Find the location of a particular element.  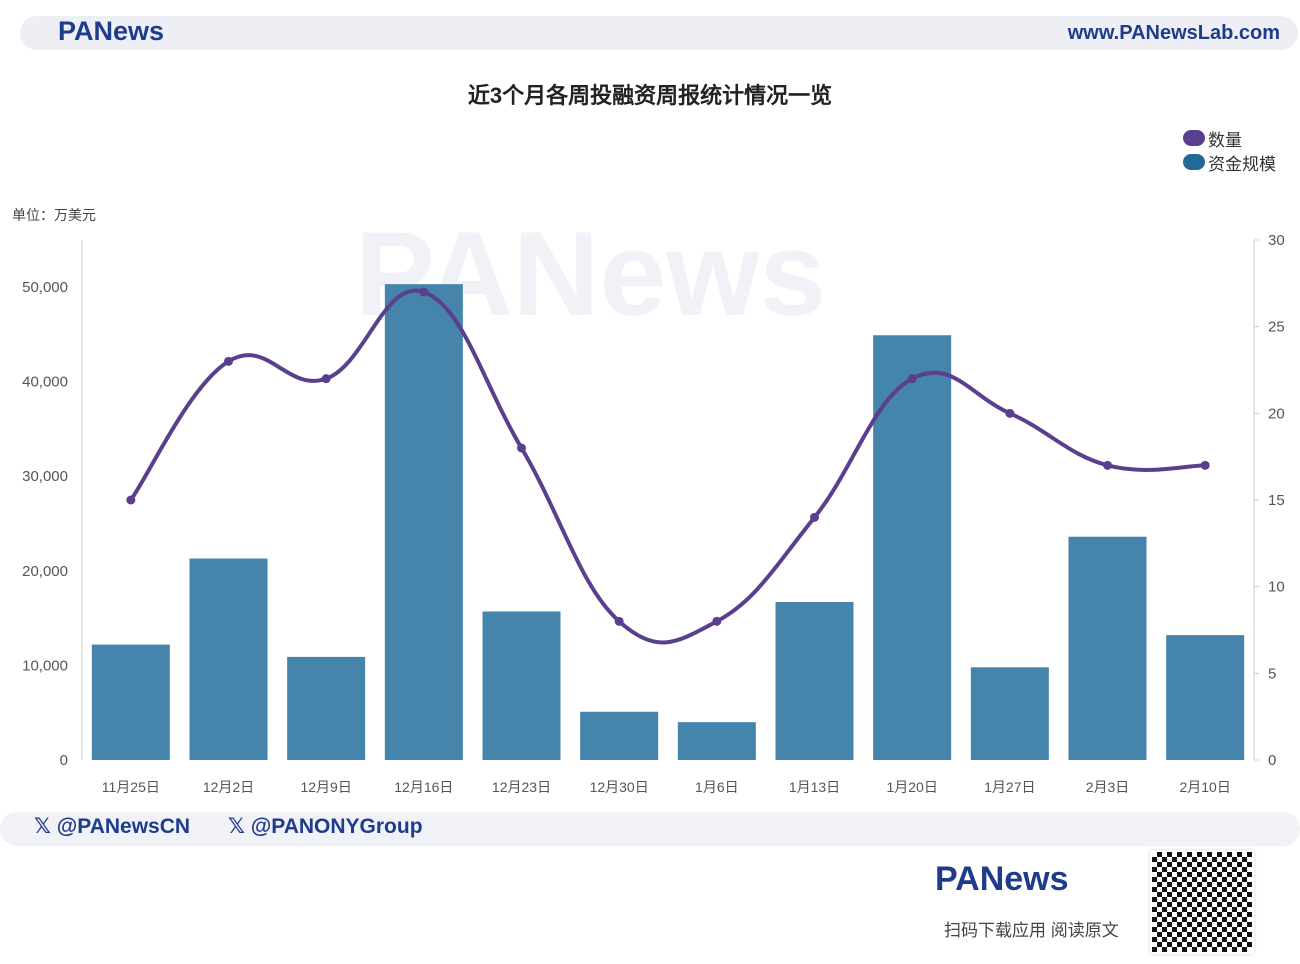

legend-label: 数量 is located at coordinates (1225, 140).